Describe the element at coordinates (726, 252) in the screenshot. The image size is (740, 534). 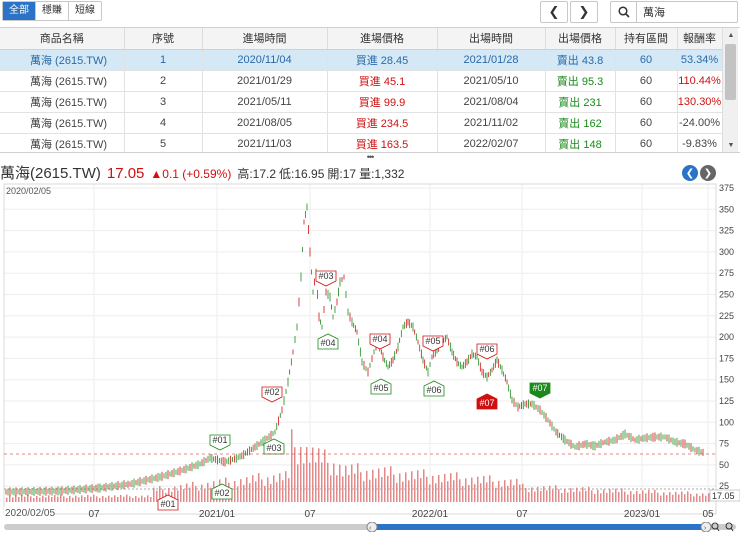
I see `y-tick-label: 300` at that location.